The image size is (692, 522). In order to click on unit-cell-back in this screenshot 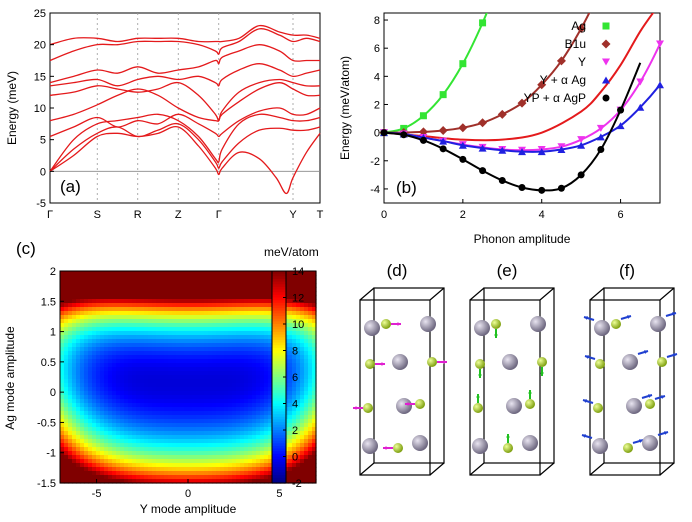, I will do `click(409, 375)`.